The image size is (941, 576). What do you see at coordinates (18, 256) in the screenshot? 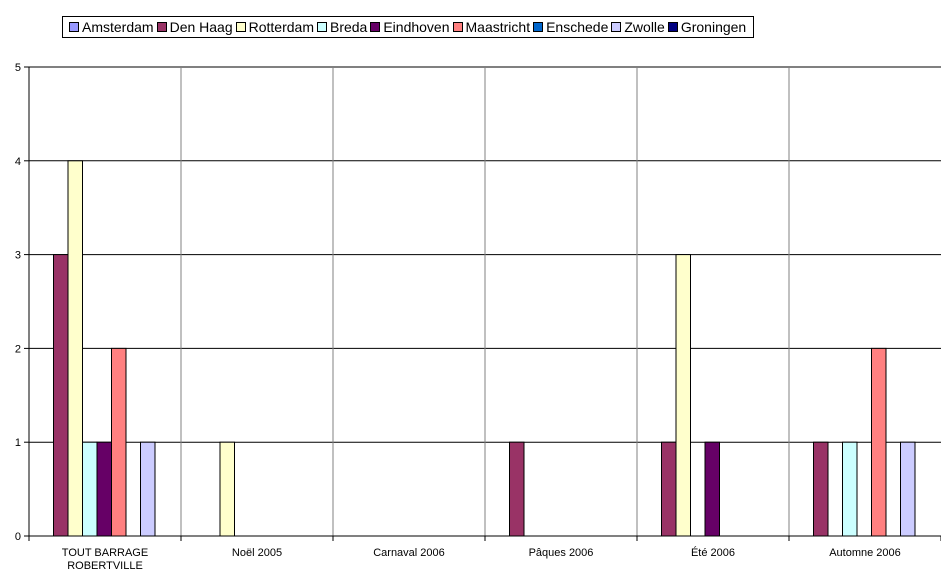
I see `y-tick-label: 3` at bounding box center [18, 256].